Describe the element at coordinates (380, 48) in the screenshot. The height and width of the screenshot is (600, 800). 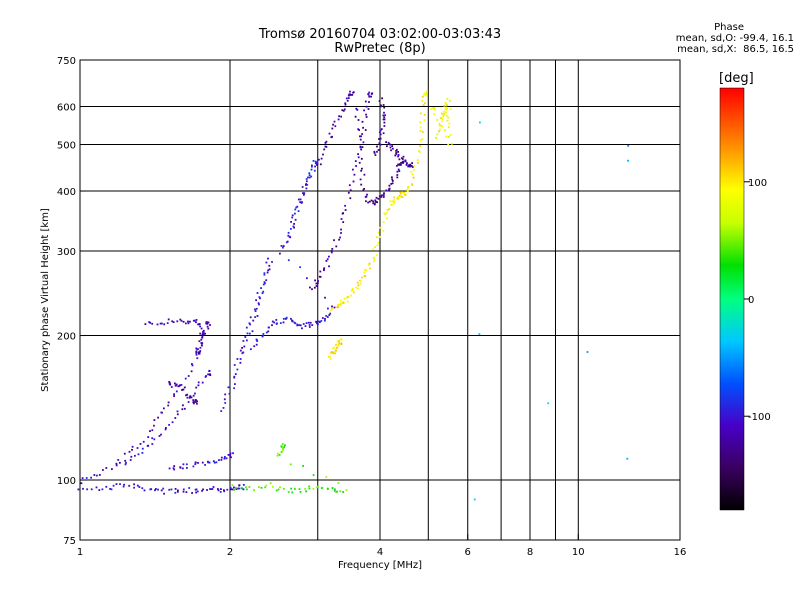
I see `chart-subtitle: RwPretec (8p)` at that location.